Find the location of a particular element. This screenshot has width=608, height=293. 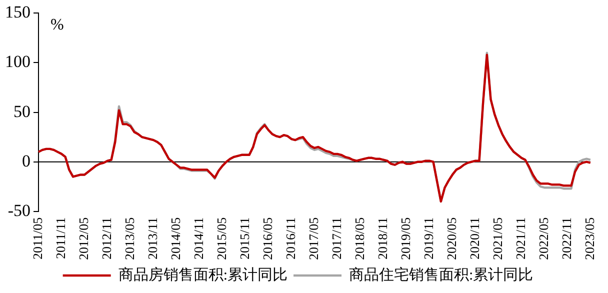

x-tick-label: 2016/05 is located at coordinates (267, 238).